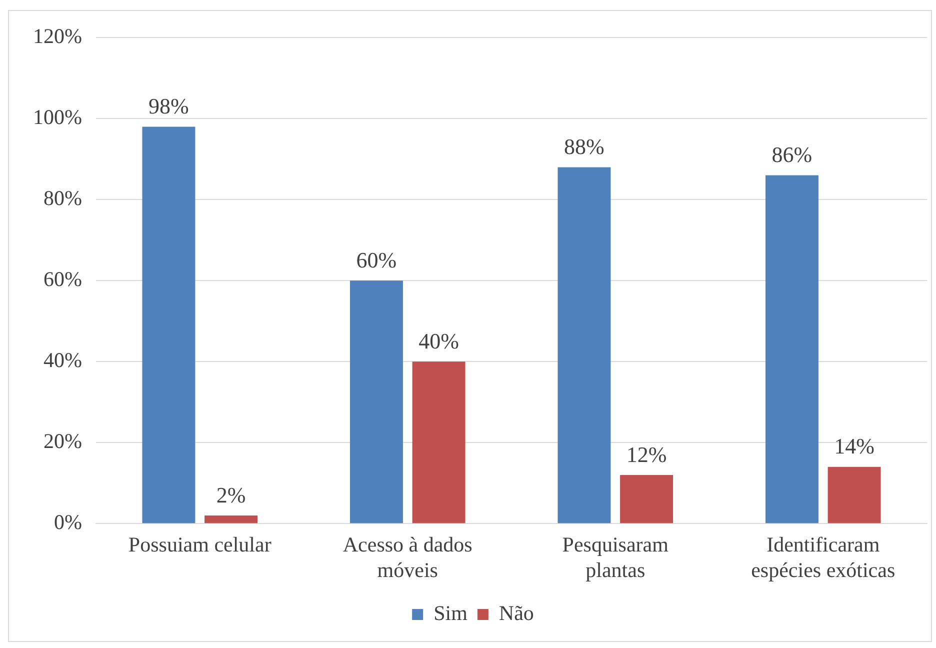 The width and height of the screenshot is (936, 648). What do you see at coordinates (168, 105) in the screenshot?
I see `data-label: 98%` at bounding box center [168, 105].